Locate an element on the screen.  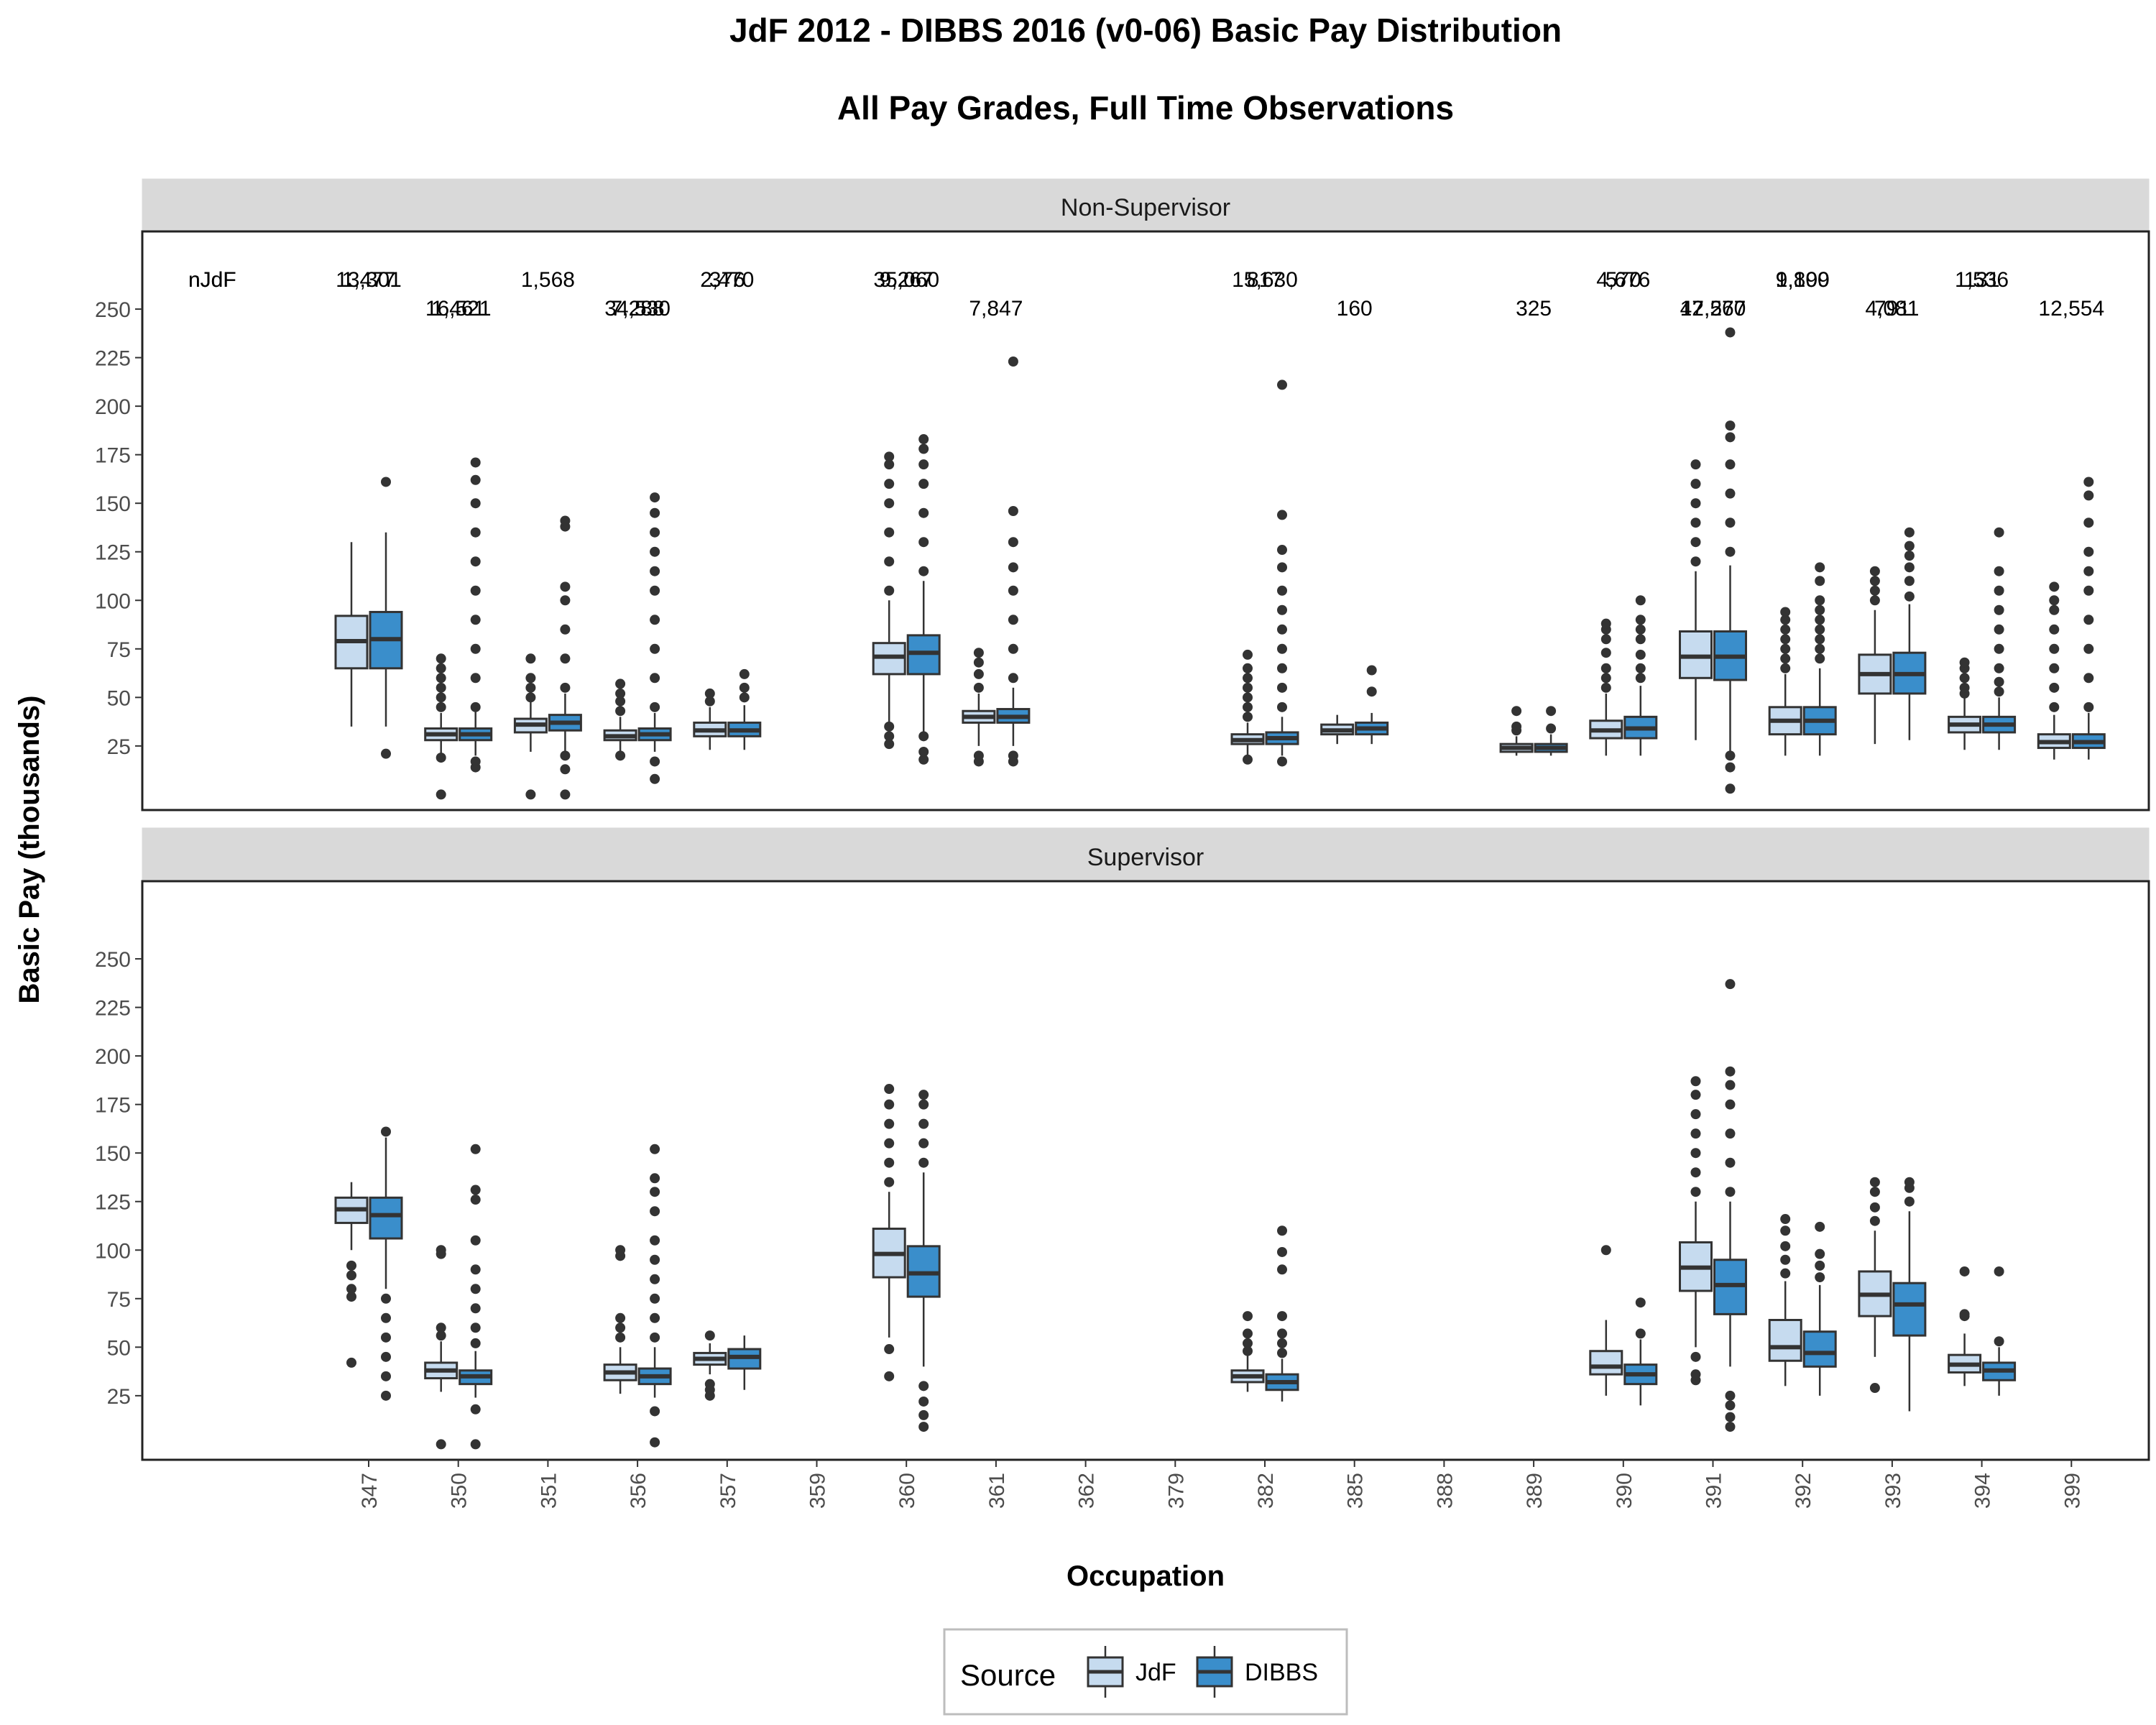
legend-box is located at coordinates (1146, 1672).